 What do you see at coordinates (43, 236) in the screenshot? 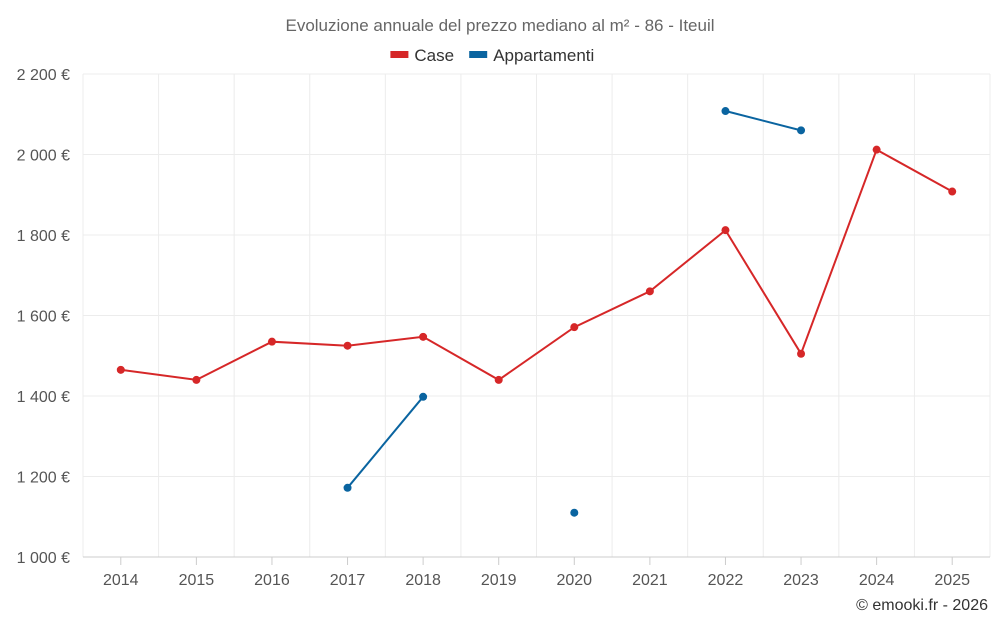
I see `y-tick-label: 1 800 €` at bounding box center [43, 236].